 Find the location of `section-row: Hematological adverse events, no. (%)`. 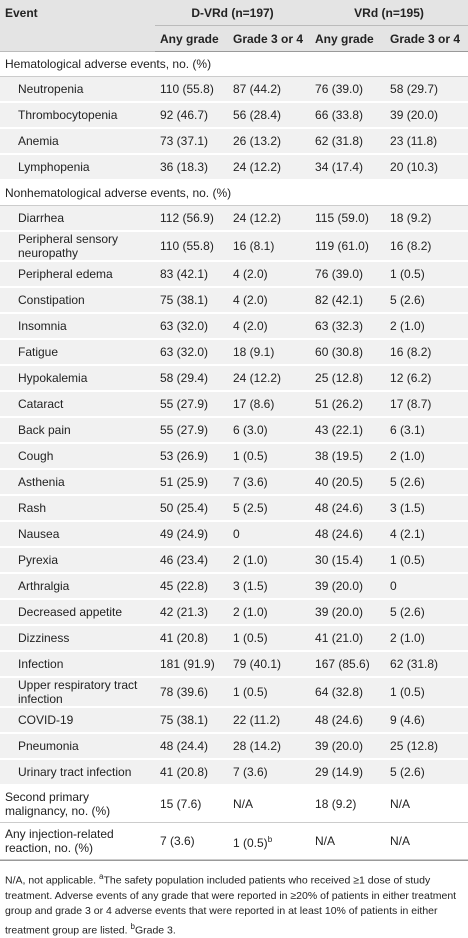

section-row: Hematological adverse events, no. (%) is located at coordinates (234, 64).